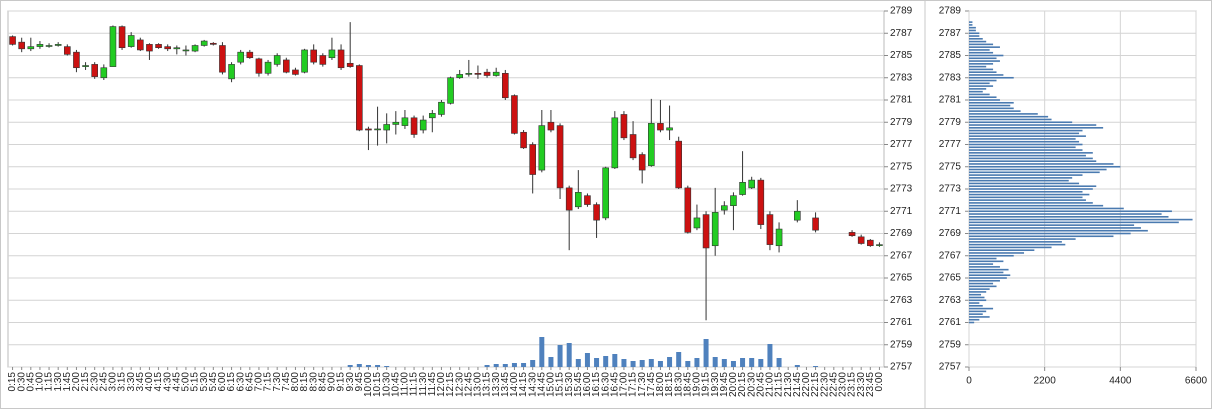 The height and width of the screenshot is (409, 1212). What do you see at coordinates (405, 384) in the screenshot?
I see `x-tick-label: 11:00` at bounding box center [405, 384].